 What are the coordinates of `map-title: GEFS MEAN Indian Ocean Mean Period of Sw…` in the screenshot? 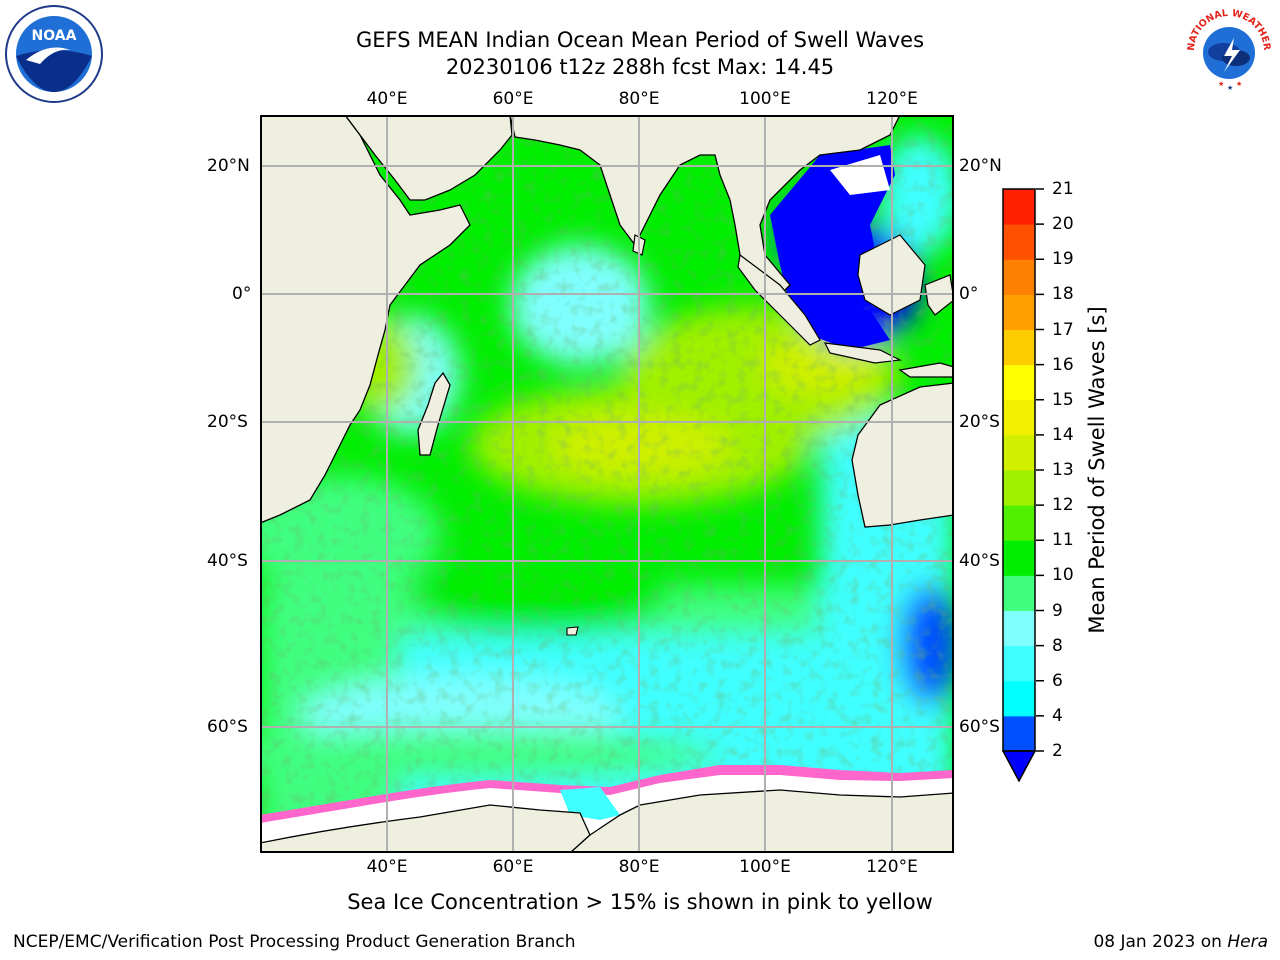 It's located at (640, 40).